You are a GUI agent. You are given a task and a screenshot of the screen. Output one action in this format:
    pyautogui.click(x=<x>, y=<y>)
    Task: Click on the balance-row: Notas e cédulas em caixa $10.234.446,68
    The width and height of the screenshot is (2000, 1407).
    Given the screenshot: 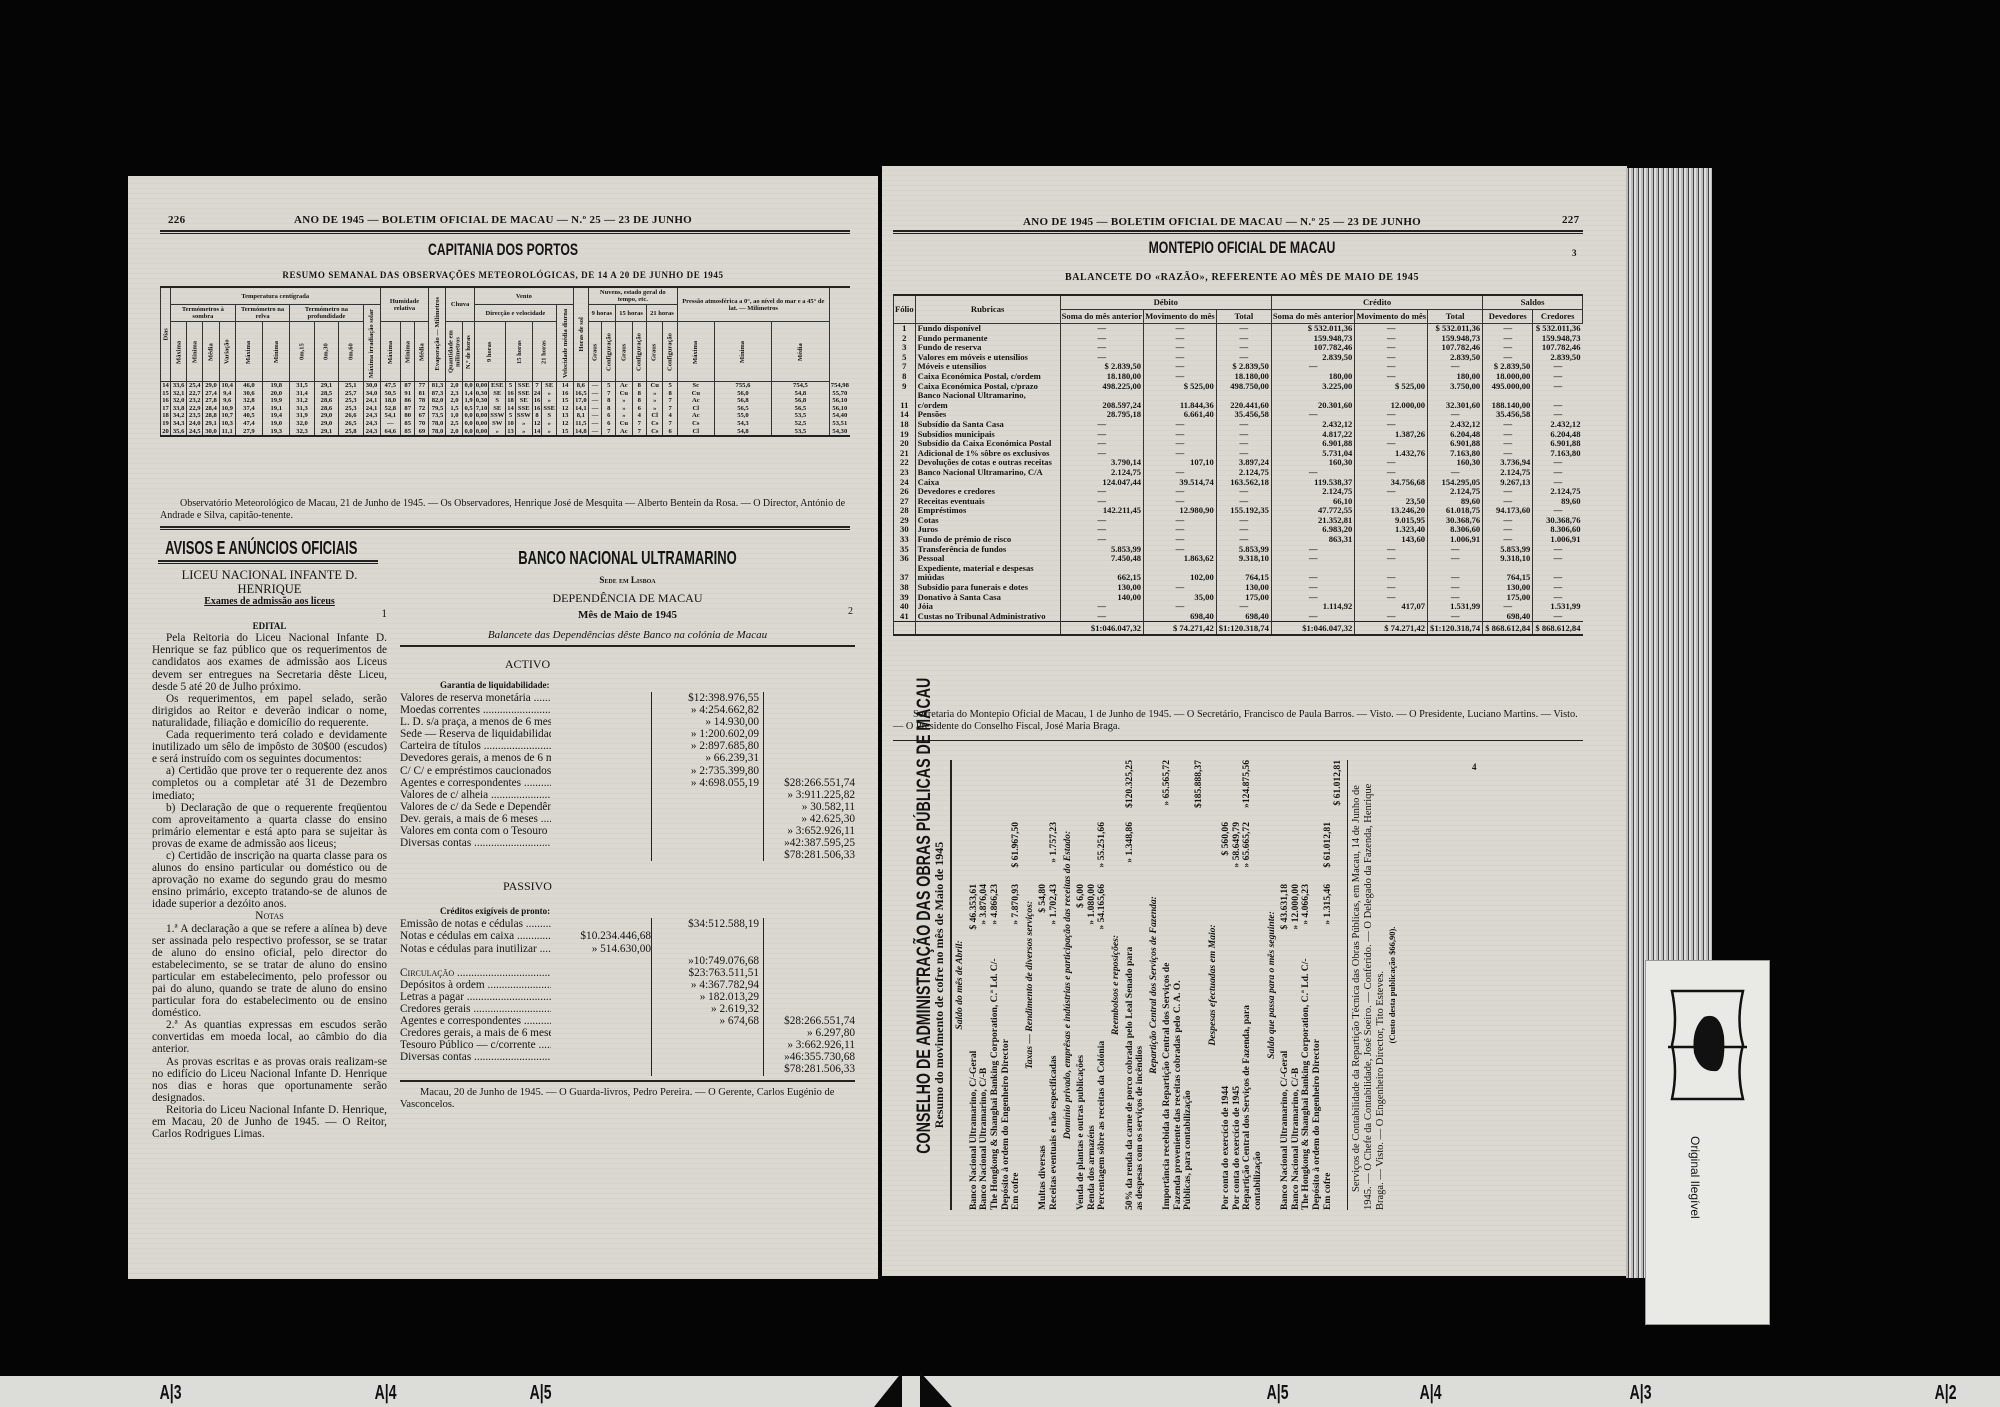 What is the action you would take?
    pyautogui.click(x=627, y=936)
    